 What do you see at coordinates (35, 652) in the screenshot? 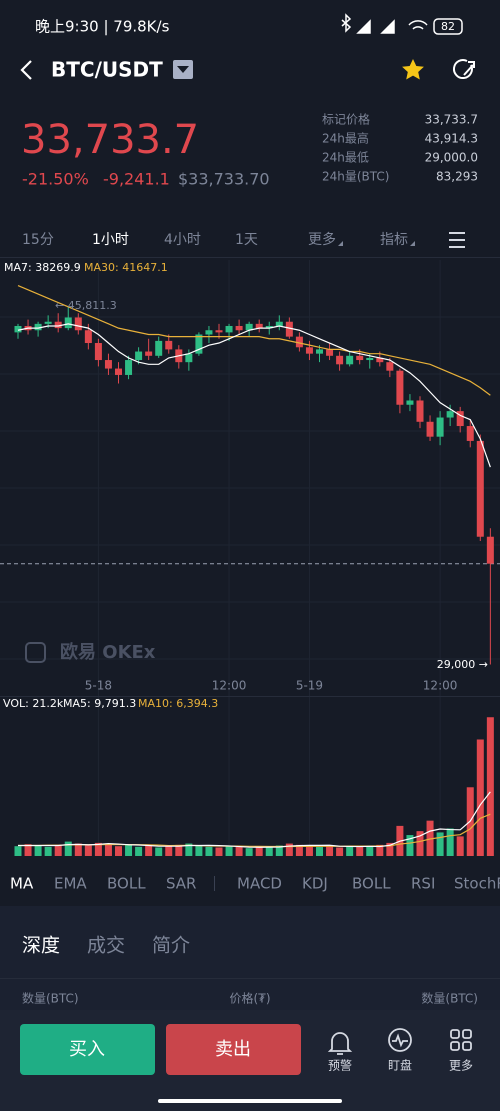
I see `watermark-logo` at bounding box center [35, 652].